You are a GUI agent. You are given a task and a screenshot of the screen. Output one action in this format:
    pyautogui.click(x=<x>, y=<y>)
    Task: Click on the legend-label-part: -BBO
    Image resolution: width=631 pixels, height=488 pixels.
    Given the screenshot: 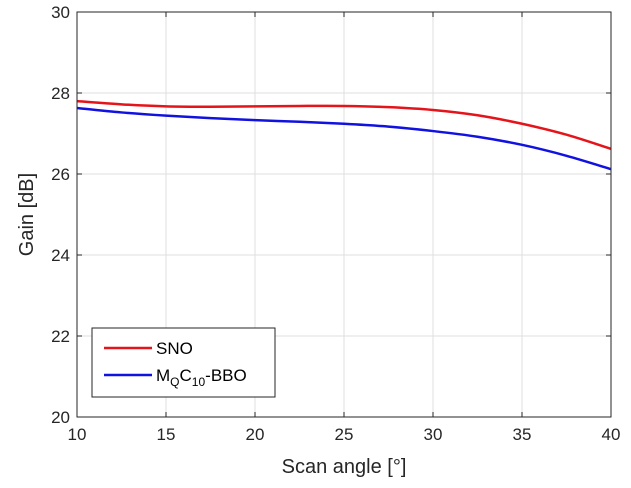 What is the action you would take?
    pyautogui.click(x=226, y=375)
    